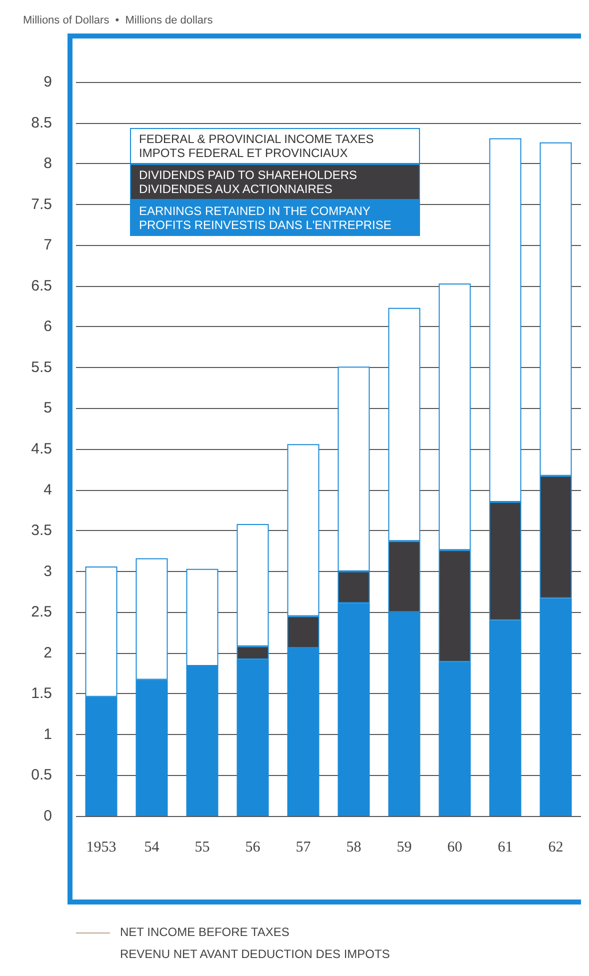  I want to click on text: NET INCOME BEFORE TAXES, so click(205, 932).